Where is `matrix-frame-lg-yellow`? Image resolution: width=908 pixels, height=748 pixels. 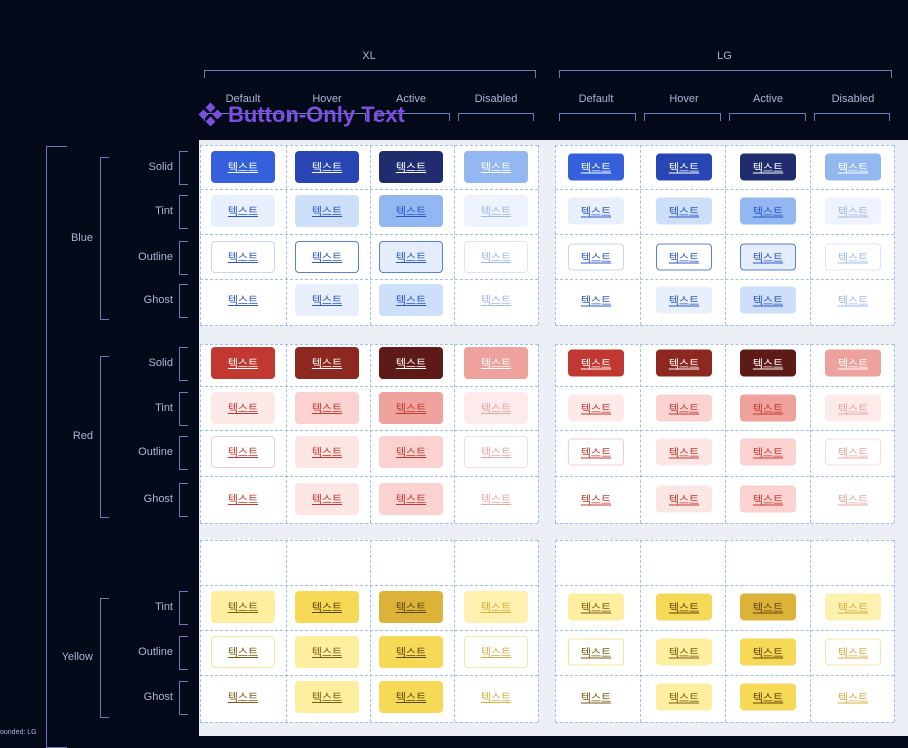 matrix-frame-lg-yellow is located at coordinates (724, 631).